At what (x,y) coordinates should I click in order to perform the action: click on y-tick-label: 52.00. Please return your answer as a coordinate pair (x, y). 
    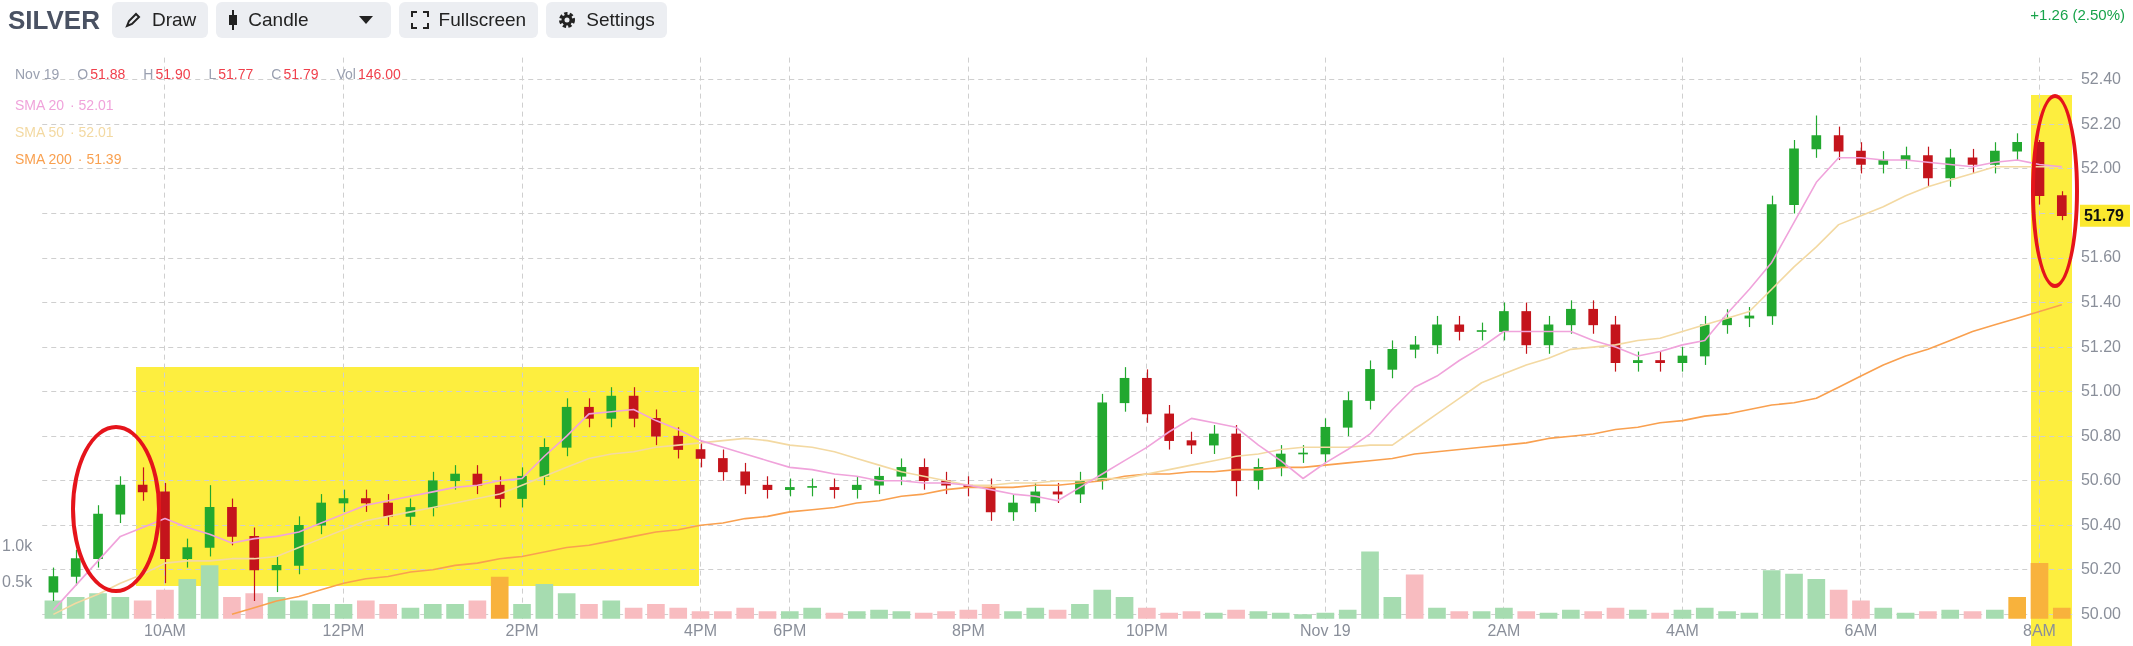
    Looking at the image, I should click on (2101, 168).